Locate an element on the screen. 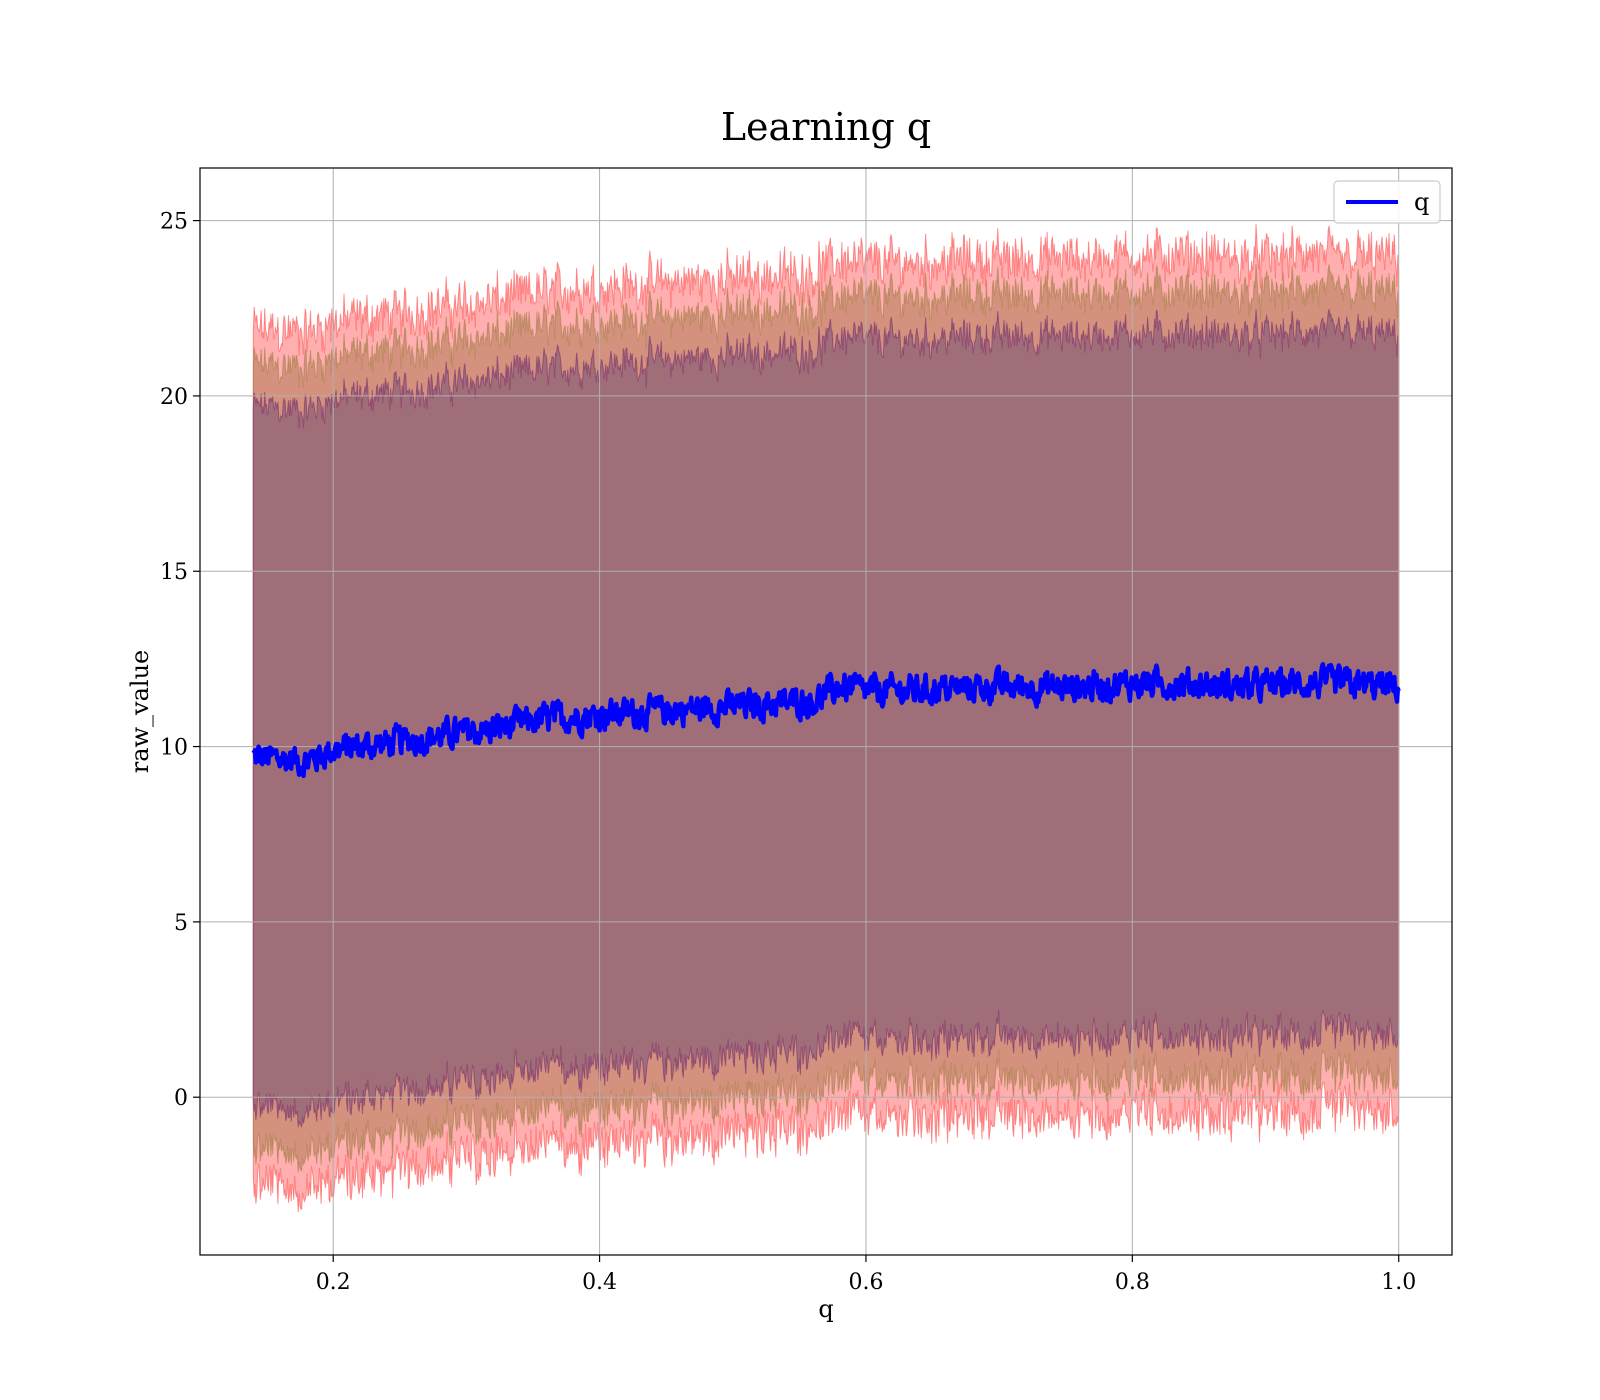 The height and width of the screenshot is (1400, 1600). x-tick-label-1: 0.4 is located at coordinates (599, 1282).